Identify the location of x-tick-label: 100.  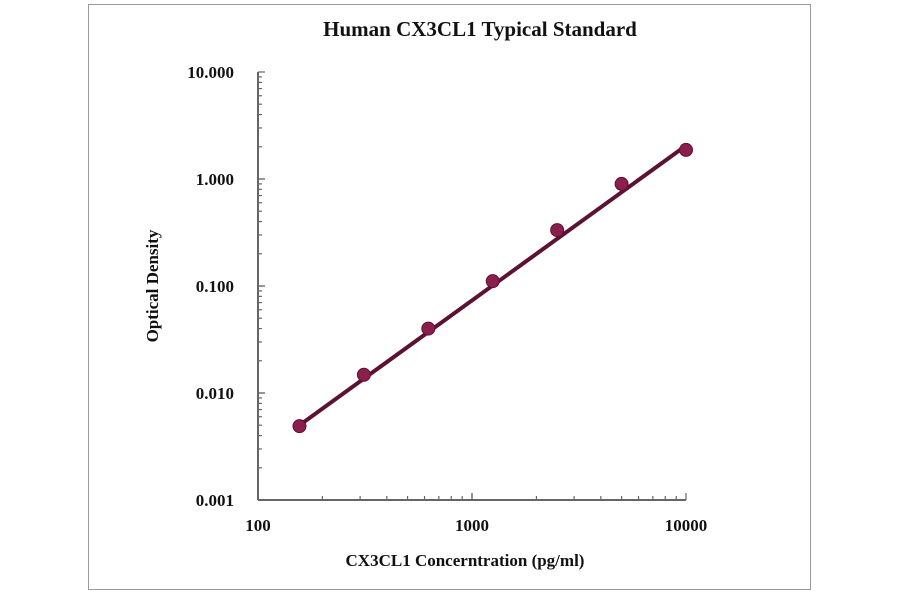
(258, 525).